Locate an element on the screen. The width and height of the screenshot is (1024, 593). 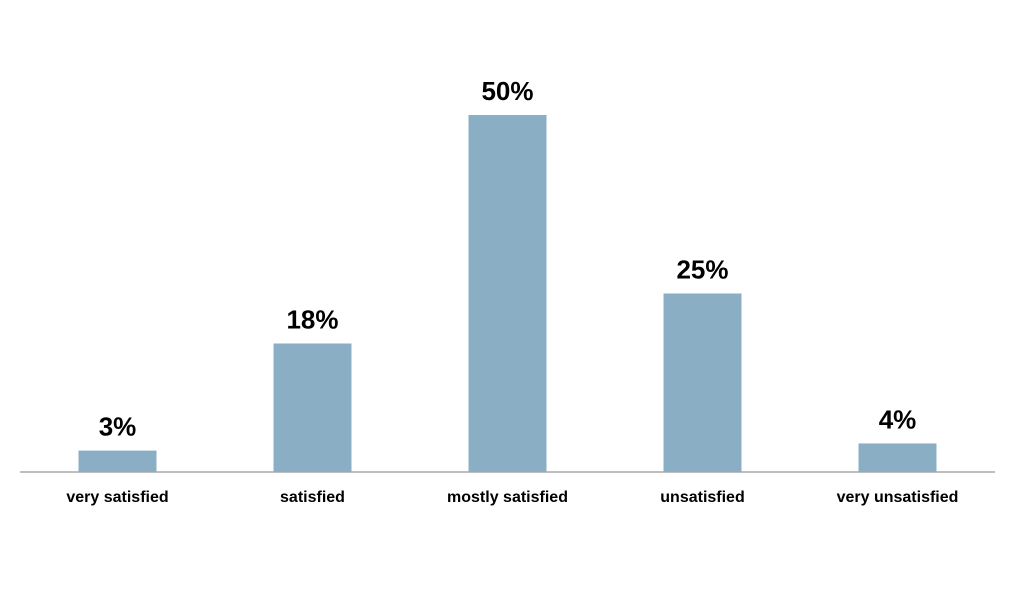
value-label: 3% is located at coordinates (118, 426).